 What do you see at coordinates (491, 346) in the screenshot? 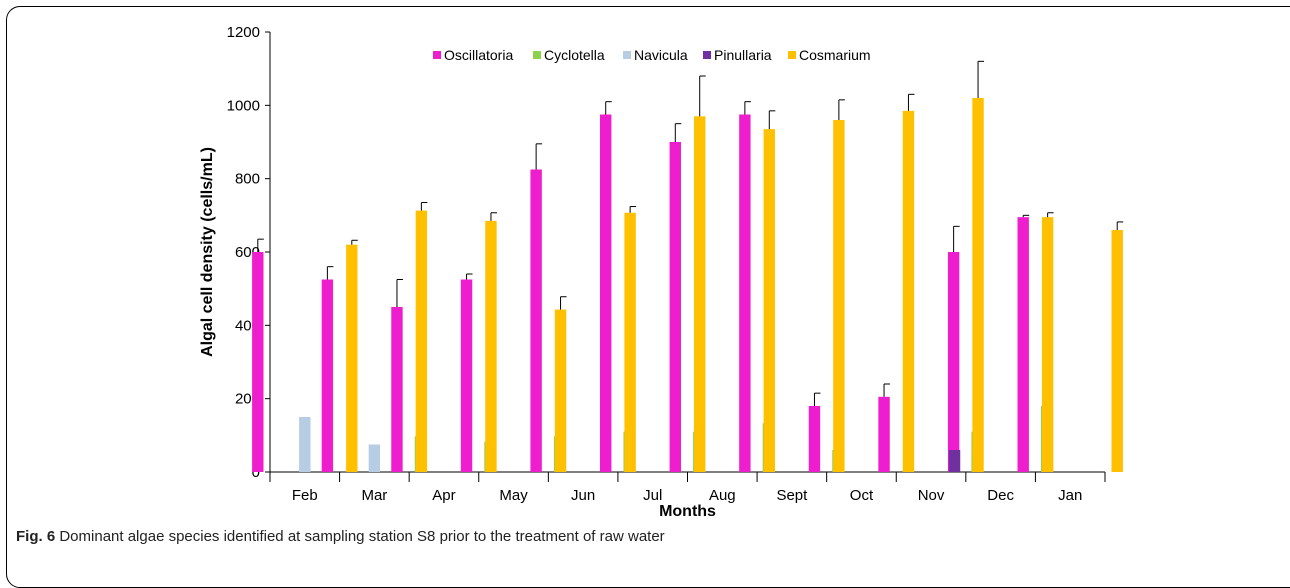
I see `bar-cosmarium-apr` at bounding box center [491, 346].